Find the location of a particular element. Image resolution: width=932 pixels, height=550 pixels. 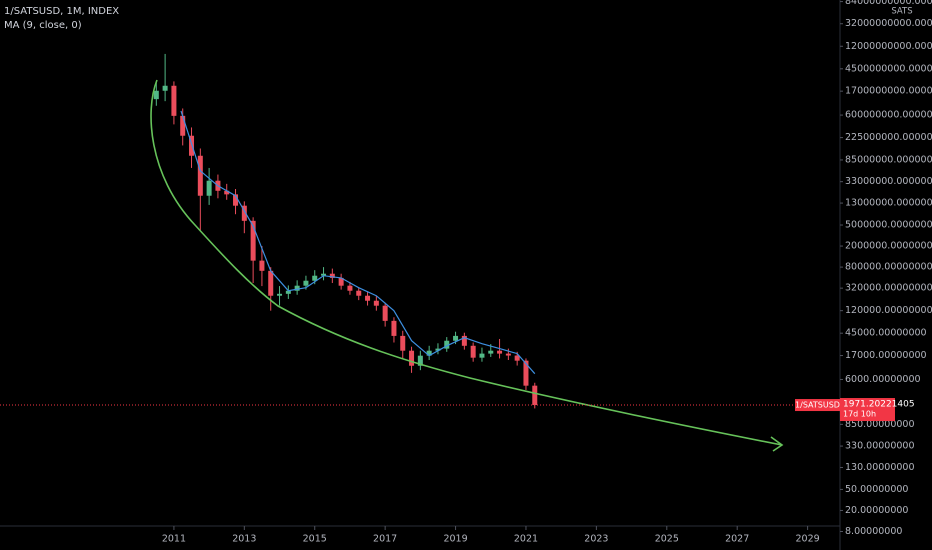

y-tick-label: 320000.00000000 is located at coordinates (888, 288).